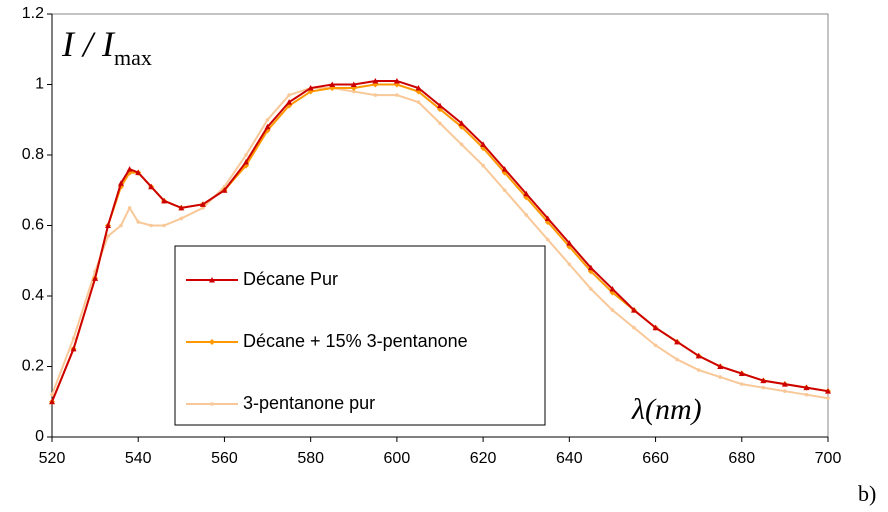 The height and width of the screenshot is (512, 888). I want to click on legend-box, so click(360, 335).